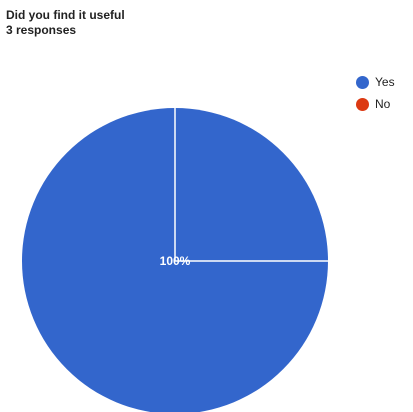 The height and width of the screenshot is (412, 413). I want to click on legend-item-yes: Yes, so click(375, 82).